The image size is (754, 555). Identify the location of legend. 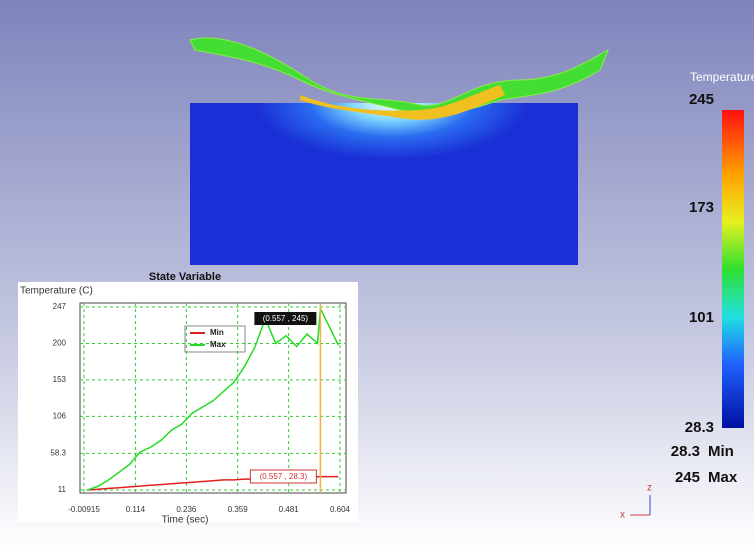
(215, 339).